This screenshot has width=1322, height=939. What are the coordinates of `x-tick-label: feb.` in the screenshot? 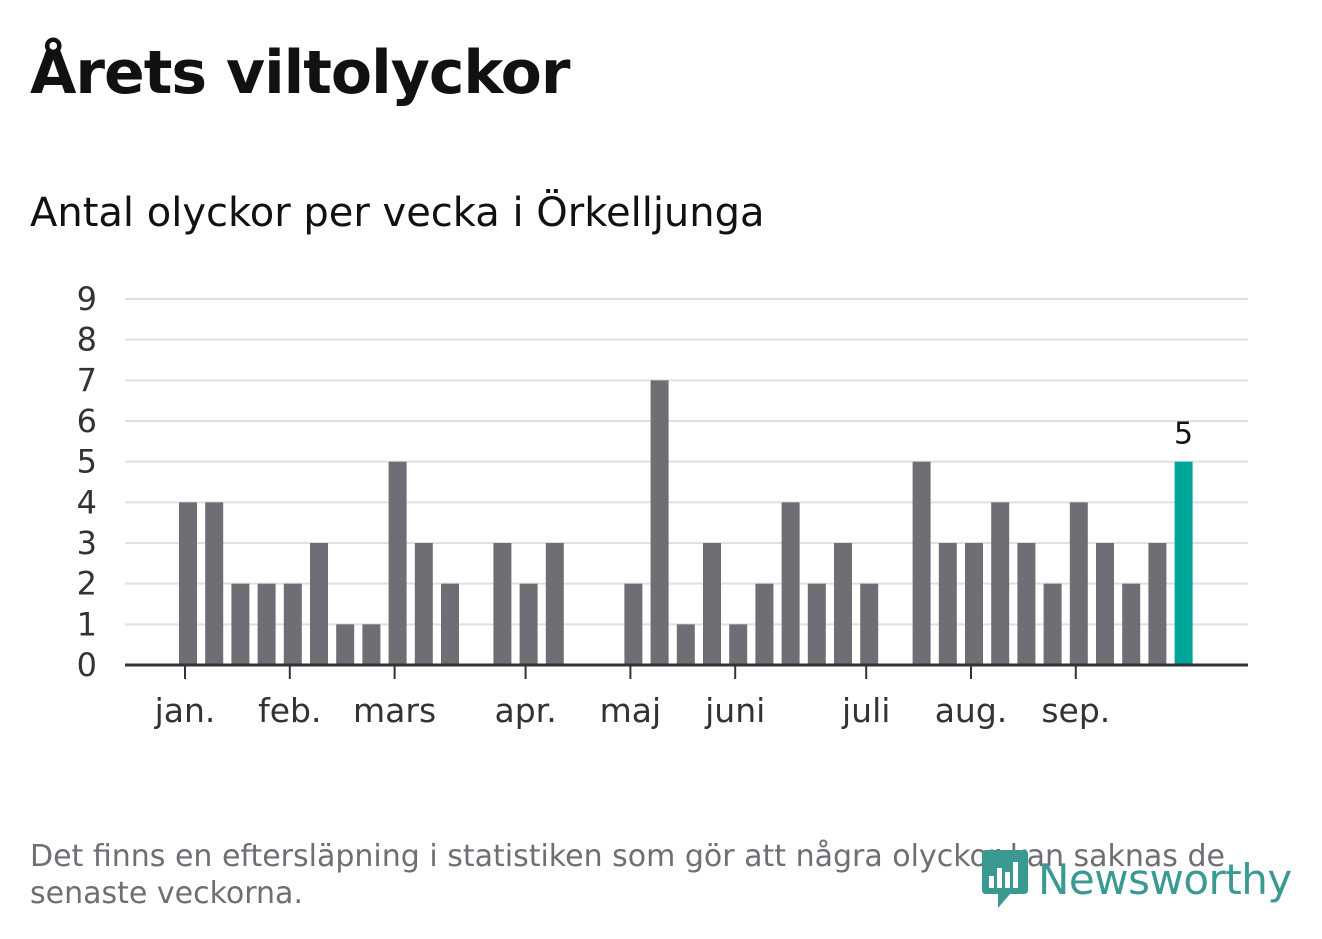 It's located at (289, 710).